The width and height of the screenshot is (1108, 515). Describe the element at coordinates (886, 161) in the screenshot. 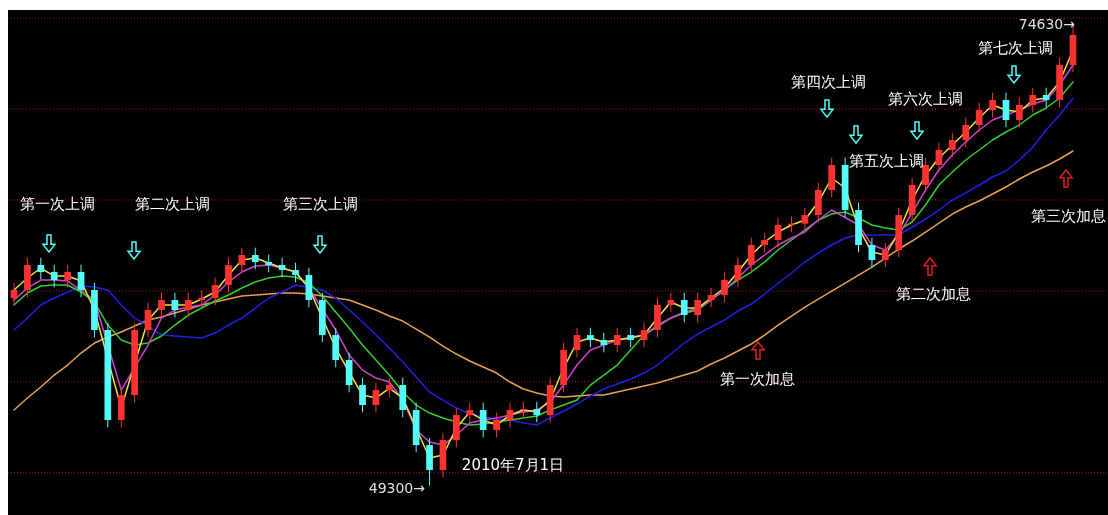

I see `annotation: 第五次上调` at that location.